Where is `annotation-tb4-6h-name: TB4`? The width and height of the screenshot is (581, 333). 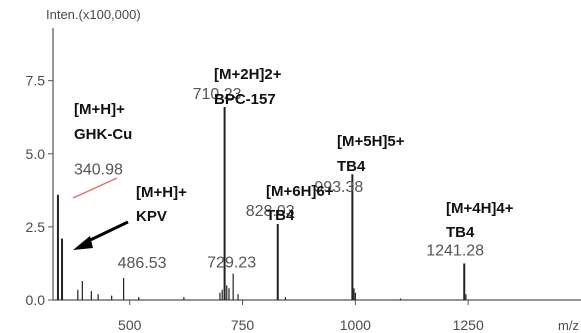
annotation-tb4-6h-name: TB4 is located at coordinates (280, 215).